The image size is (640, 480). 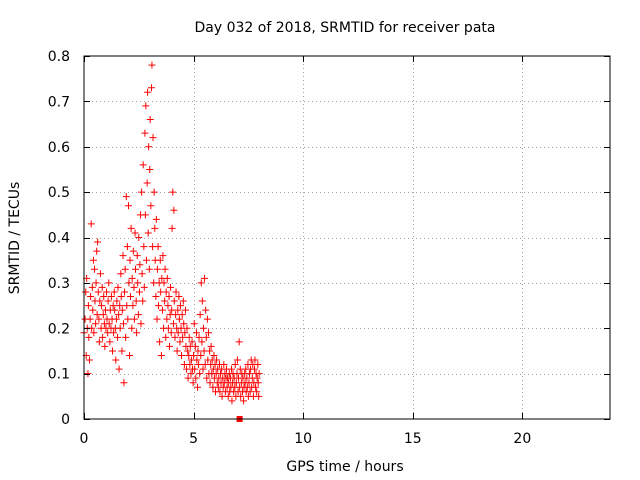 What do you see at coordinates (59, 239) in the screenshot?
I see `y-tick-label: 0.4` at bounding box center [59, 239].